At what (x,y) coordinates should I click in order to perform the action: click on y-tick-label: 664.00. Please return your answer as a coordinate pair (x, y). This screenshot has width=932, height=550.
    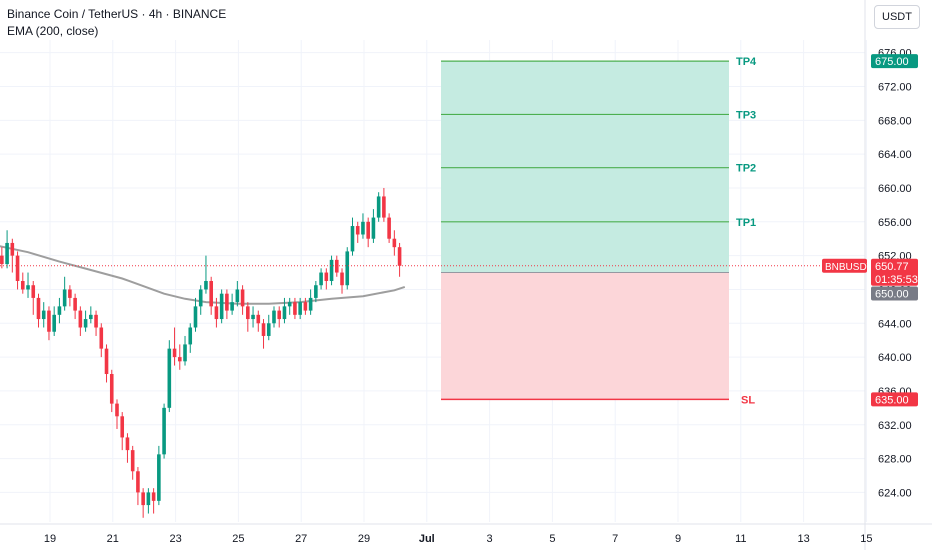
    Looking at the image, I should click on (895, 155).